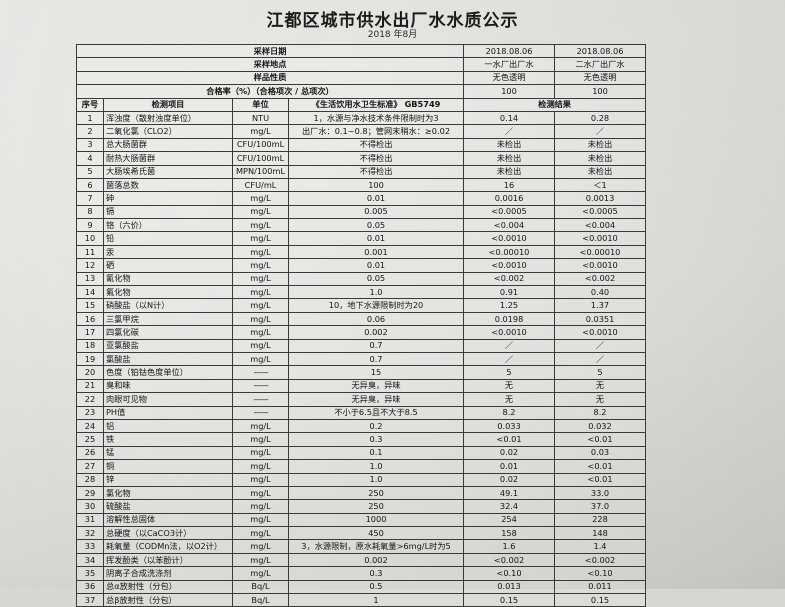 The height and width of the screenshot is (607, 785). What do you see at coordinates (600, 386) in the screenshot?
I see `row-result-plant2: 无` at bounding box center [600, 386].